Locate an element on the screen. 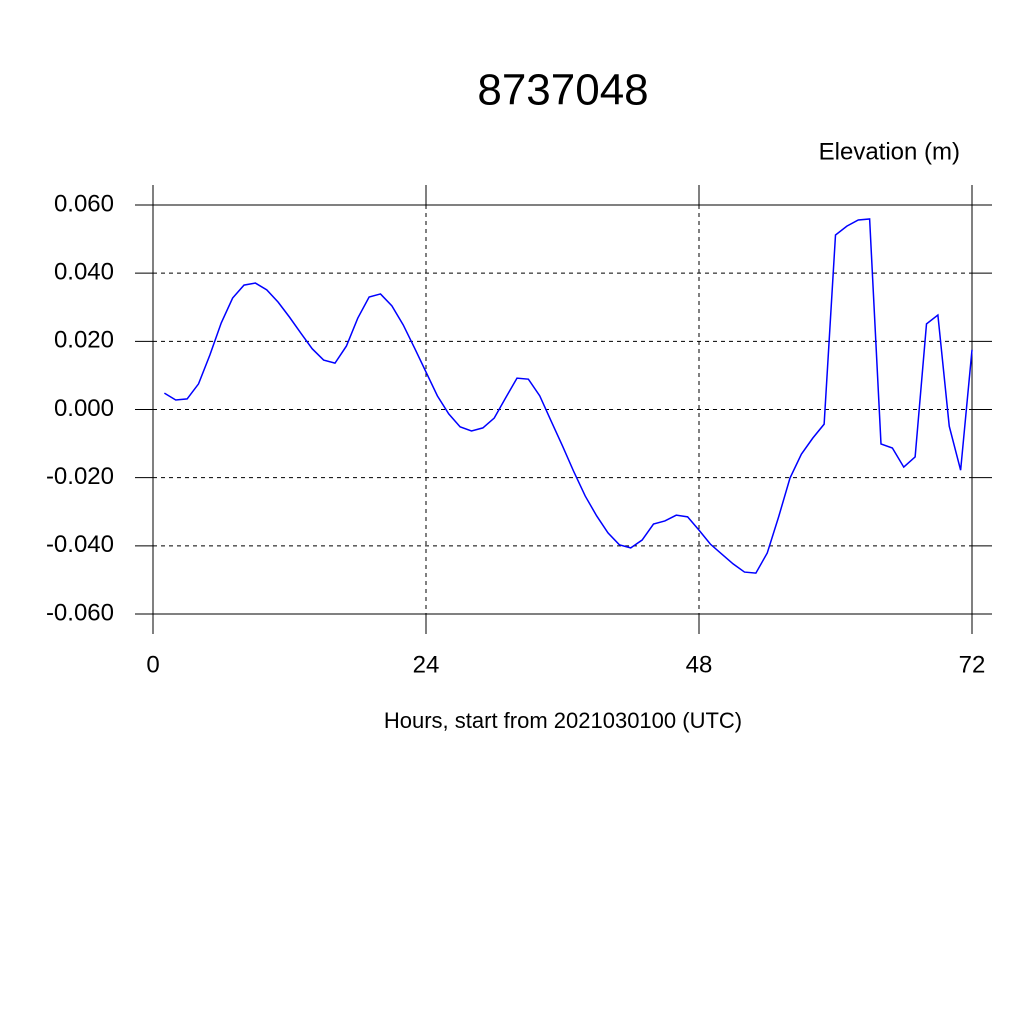 This screenshot has width=1024, height=1024. y-tick-label: 0.020 is located at coordinates (84, 340).